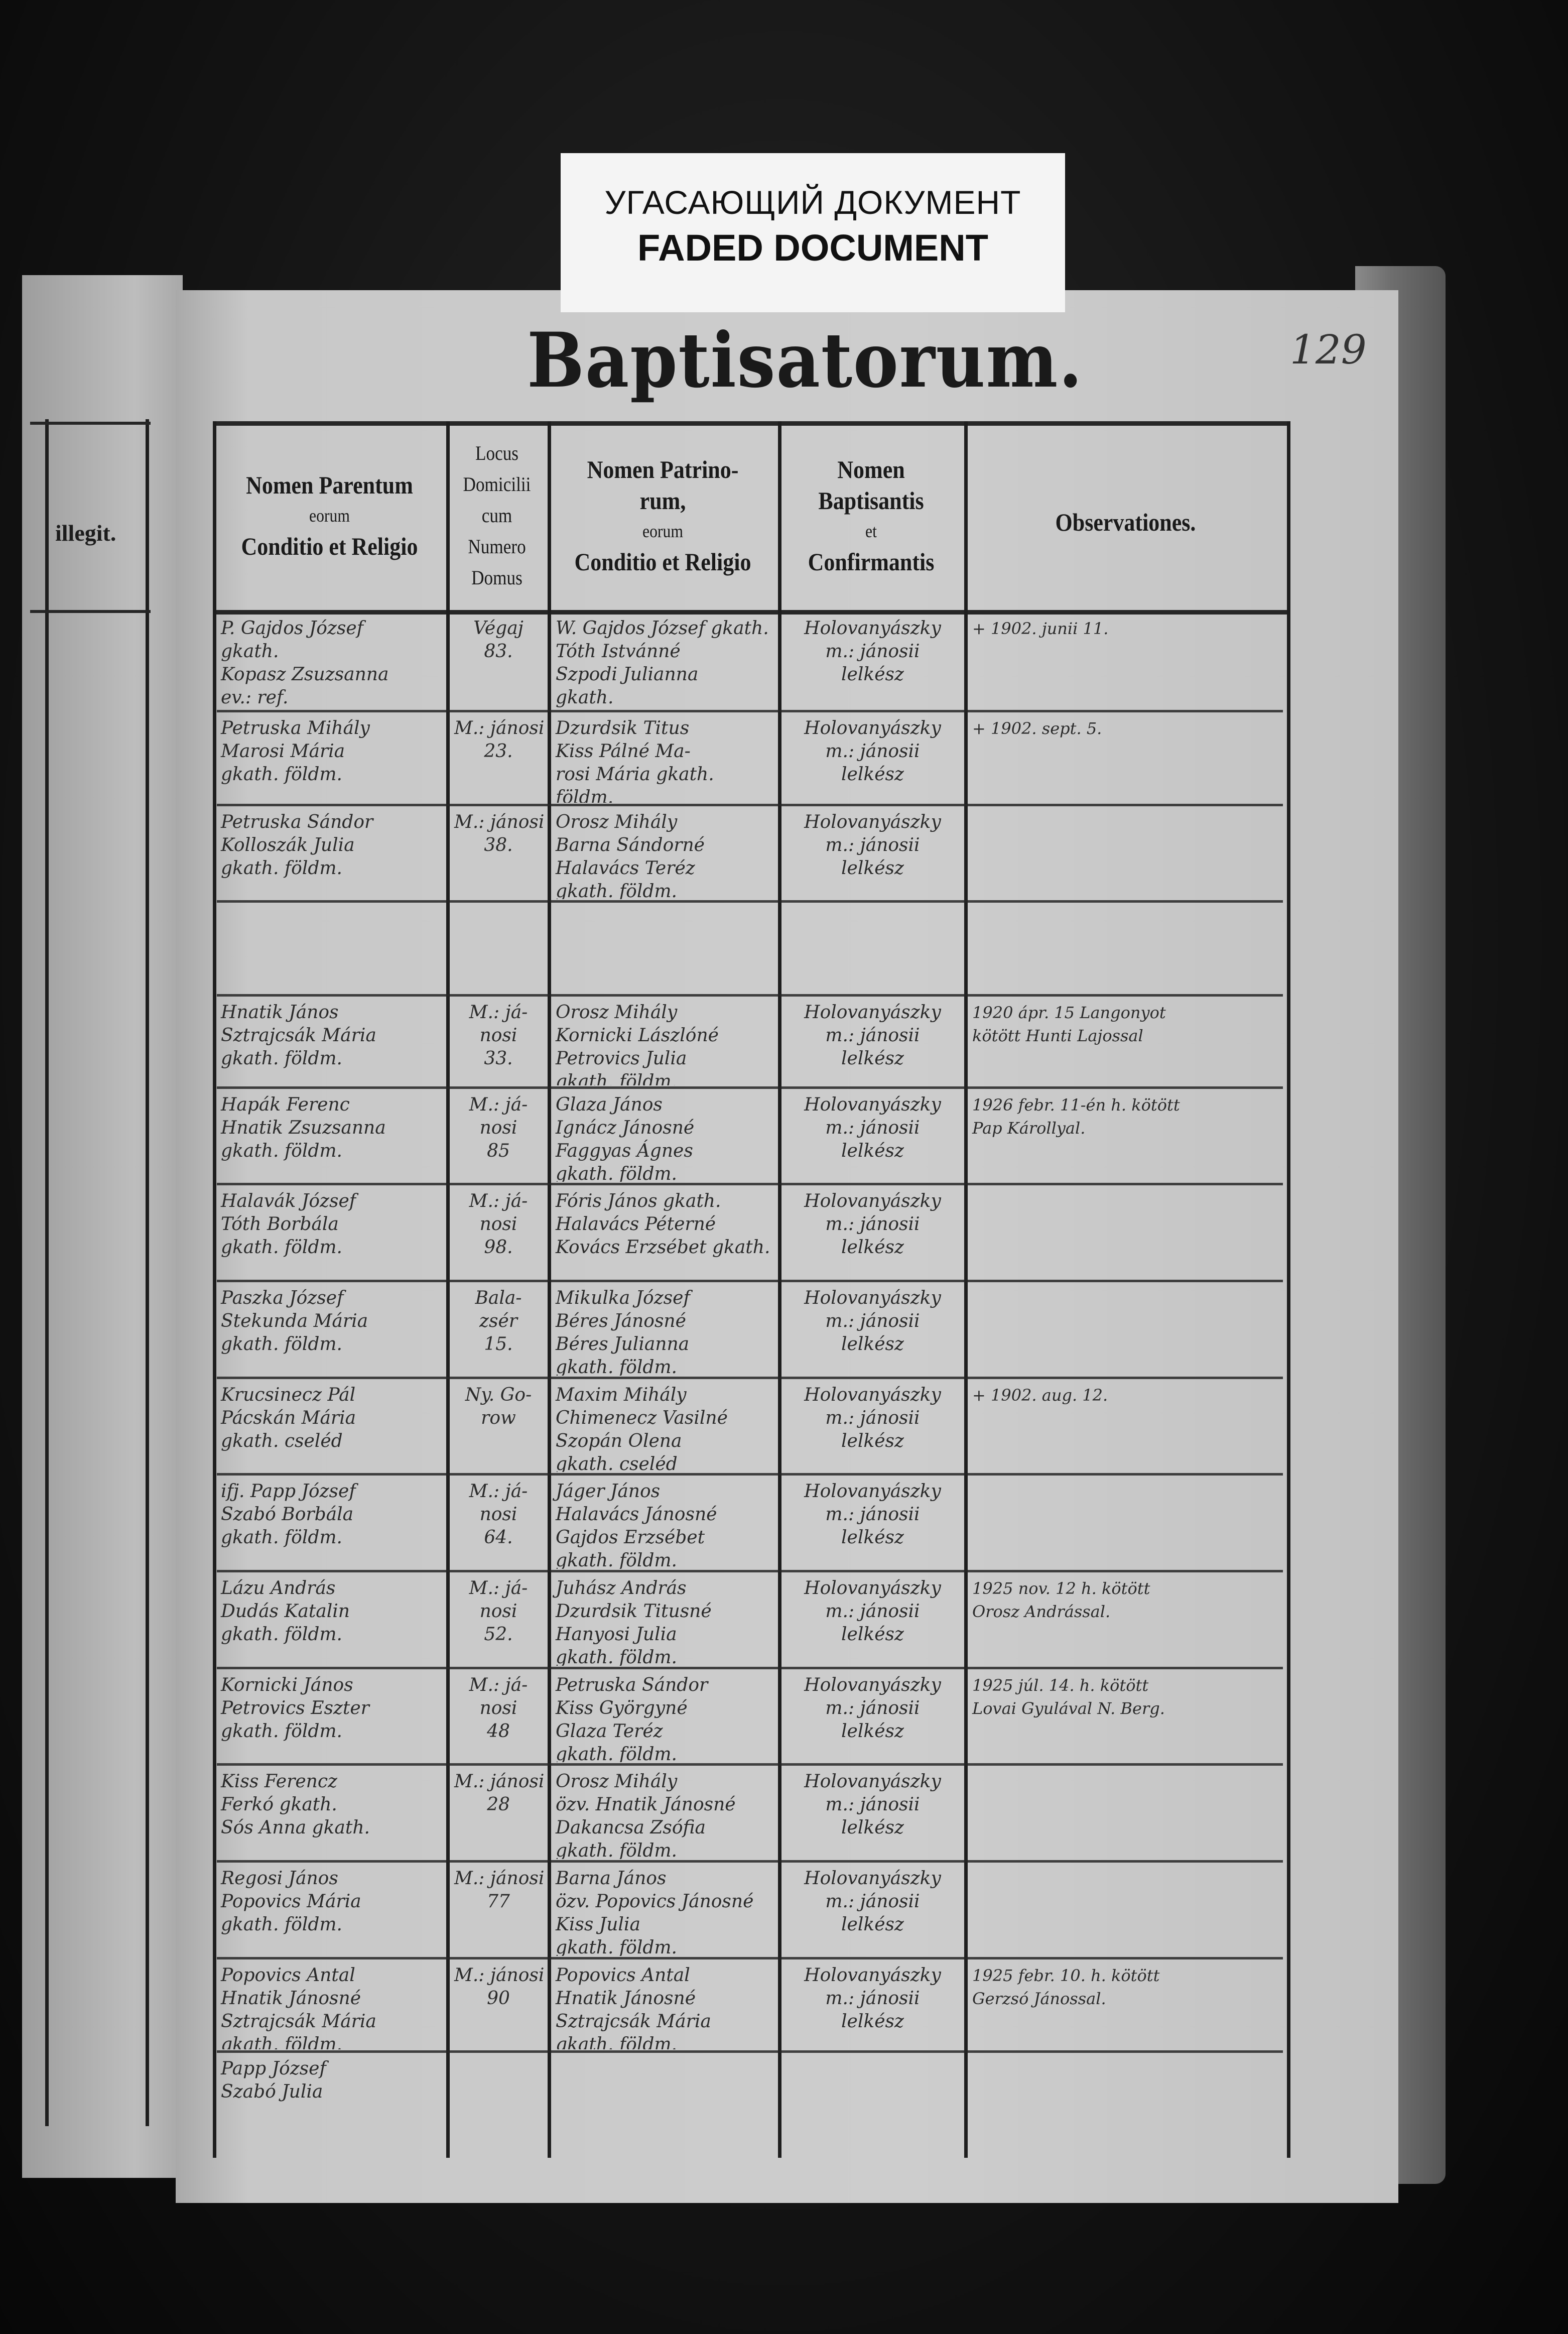 The image size is (1568, 2334). I want to click on parents-entry-line: ifj. Papp József, so click(288, 1491).